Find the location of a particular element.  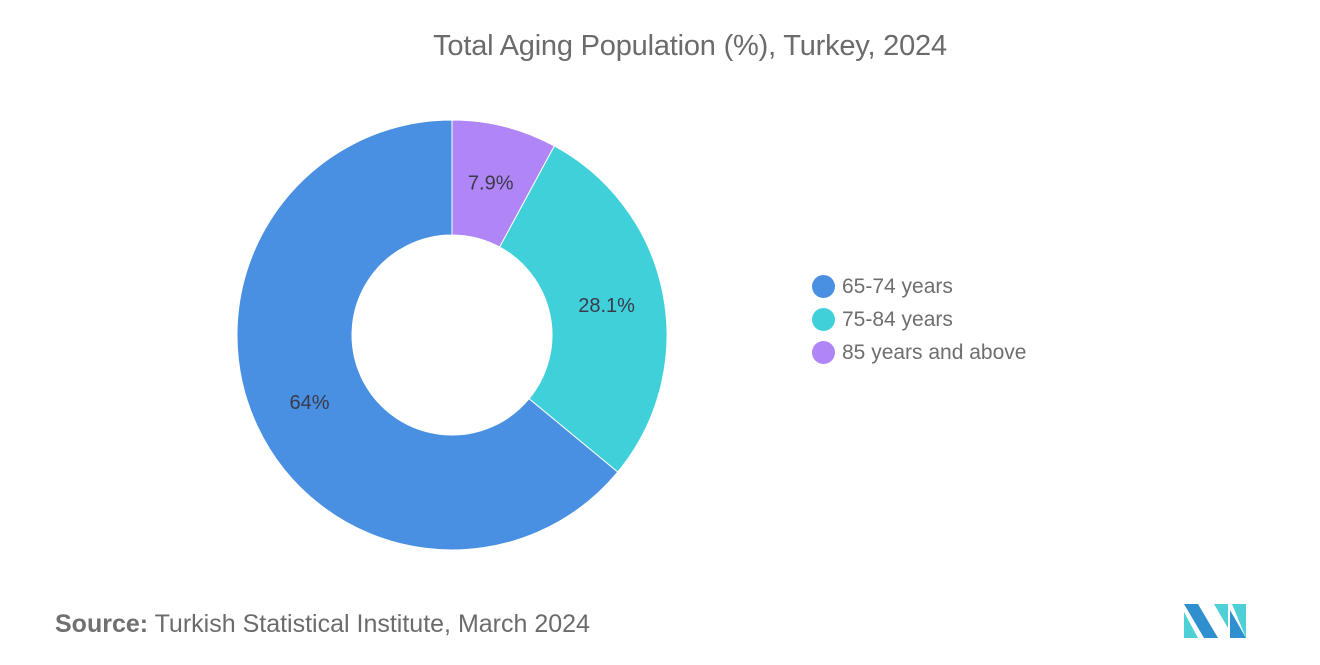

slice-labels: 7.9% 28.1% 64% is located at coordinates (462, 293).